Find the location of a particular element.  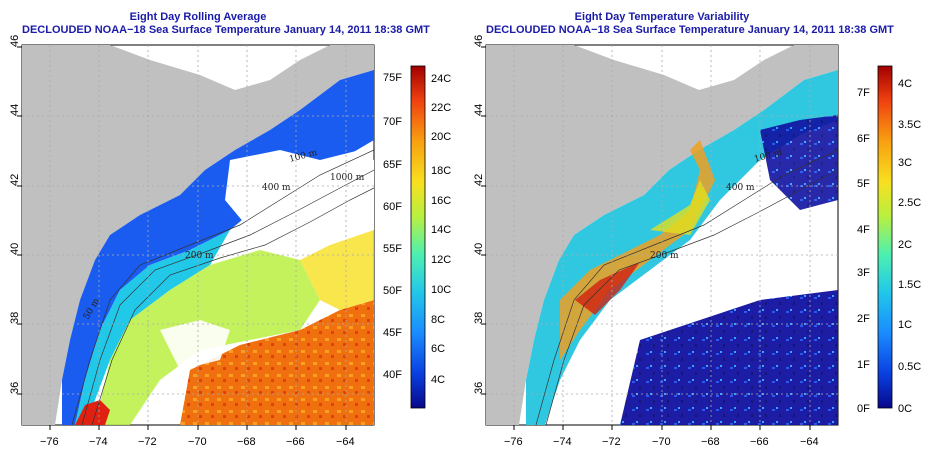

right-cb-f-label: 1F is located at coordinates (863, 365).